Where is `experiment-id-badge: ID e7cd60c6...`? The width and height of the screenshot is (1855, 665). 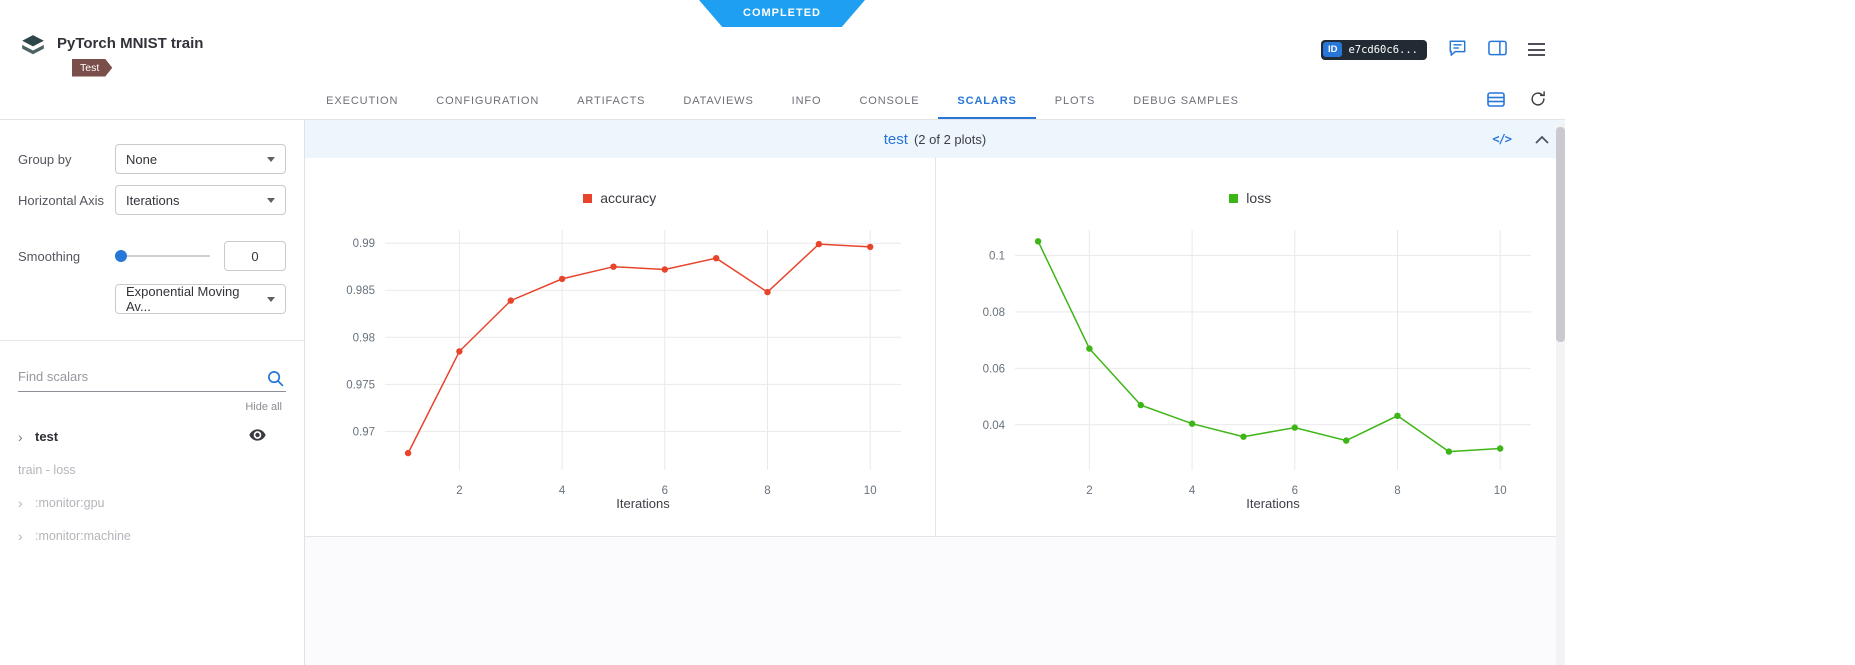 experiment-id-badge: ID e7cd60c6... is located at coordinates (1373, 49).